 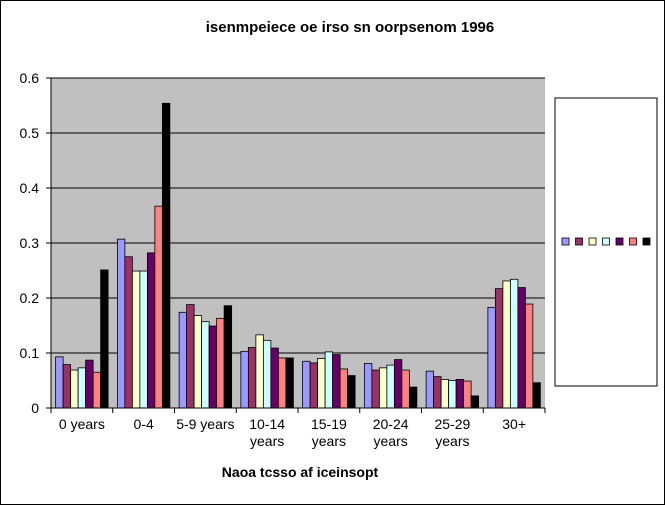 I want to click on y-tick-label: 0.4, so click(x=30, y=188).